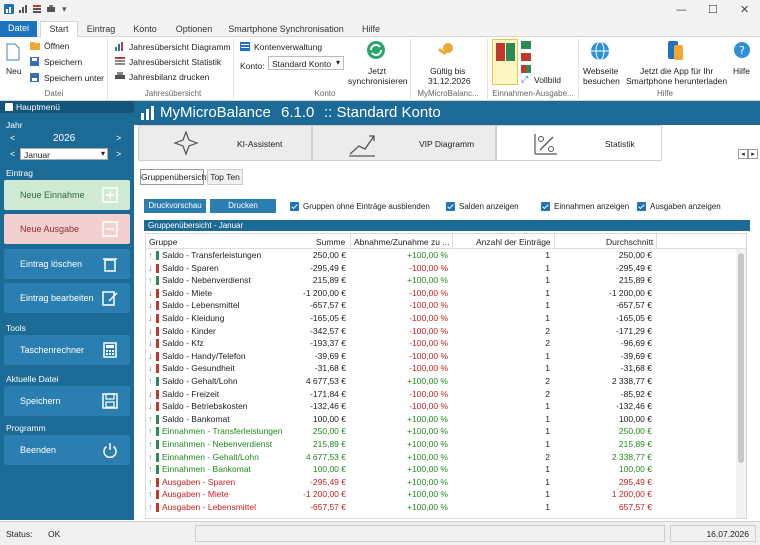  I want to click on cell-gruppe: Saldo - Lebensmittel, so click(201, 305).